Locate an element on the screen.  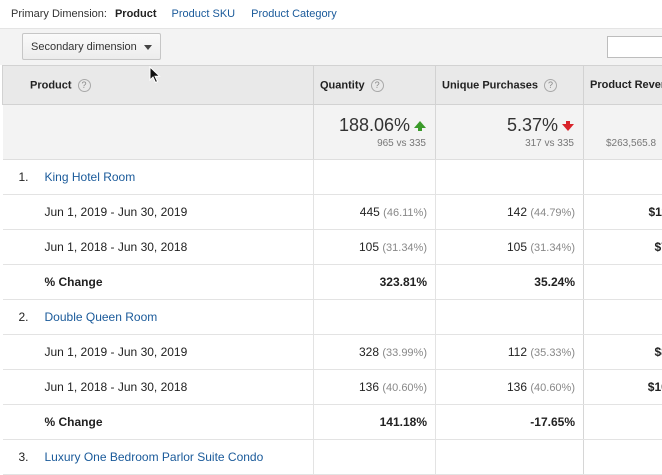
totals-quantity-compare: 965 vs 335 is located at coordinates (401, 143).